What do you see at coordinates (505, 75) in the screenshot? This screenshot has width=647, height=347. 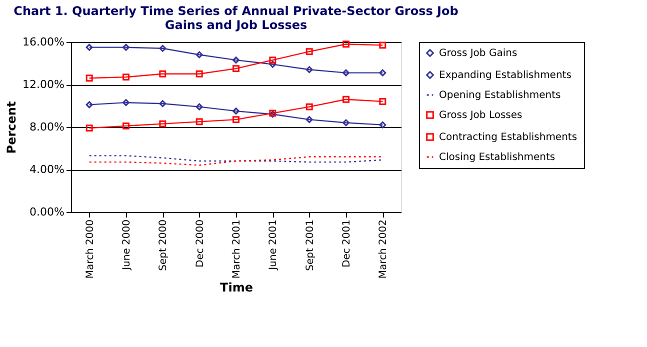 I see `legend-label: Expanding Establishments` at bounding box center [505, 75].